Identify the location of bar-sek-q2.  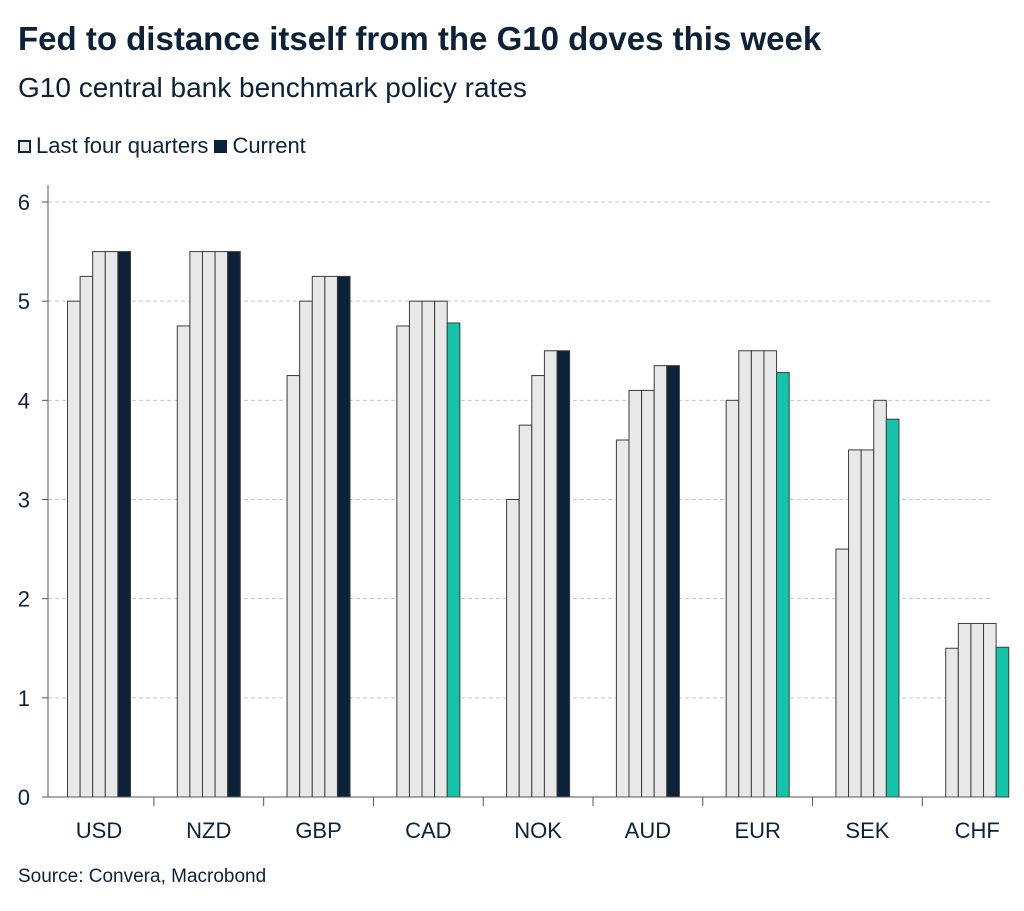
(855, 623).